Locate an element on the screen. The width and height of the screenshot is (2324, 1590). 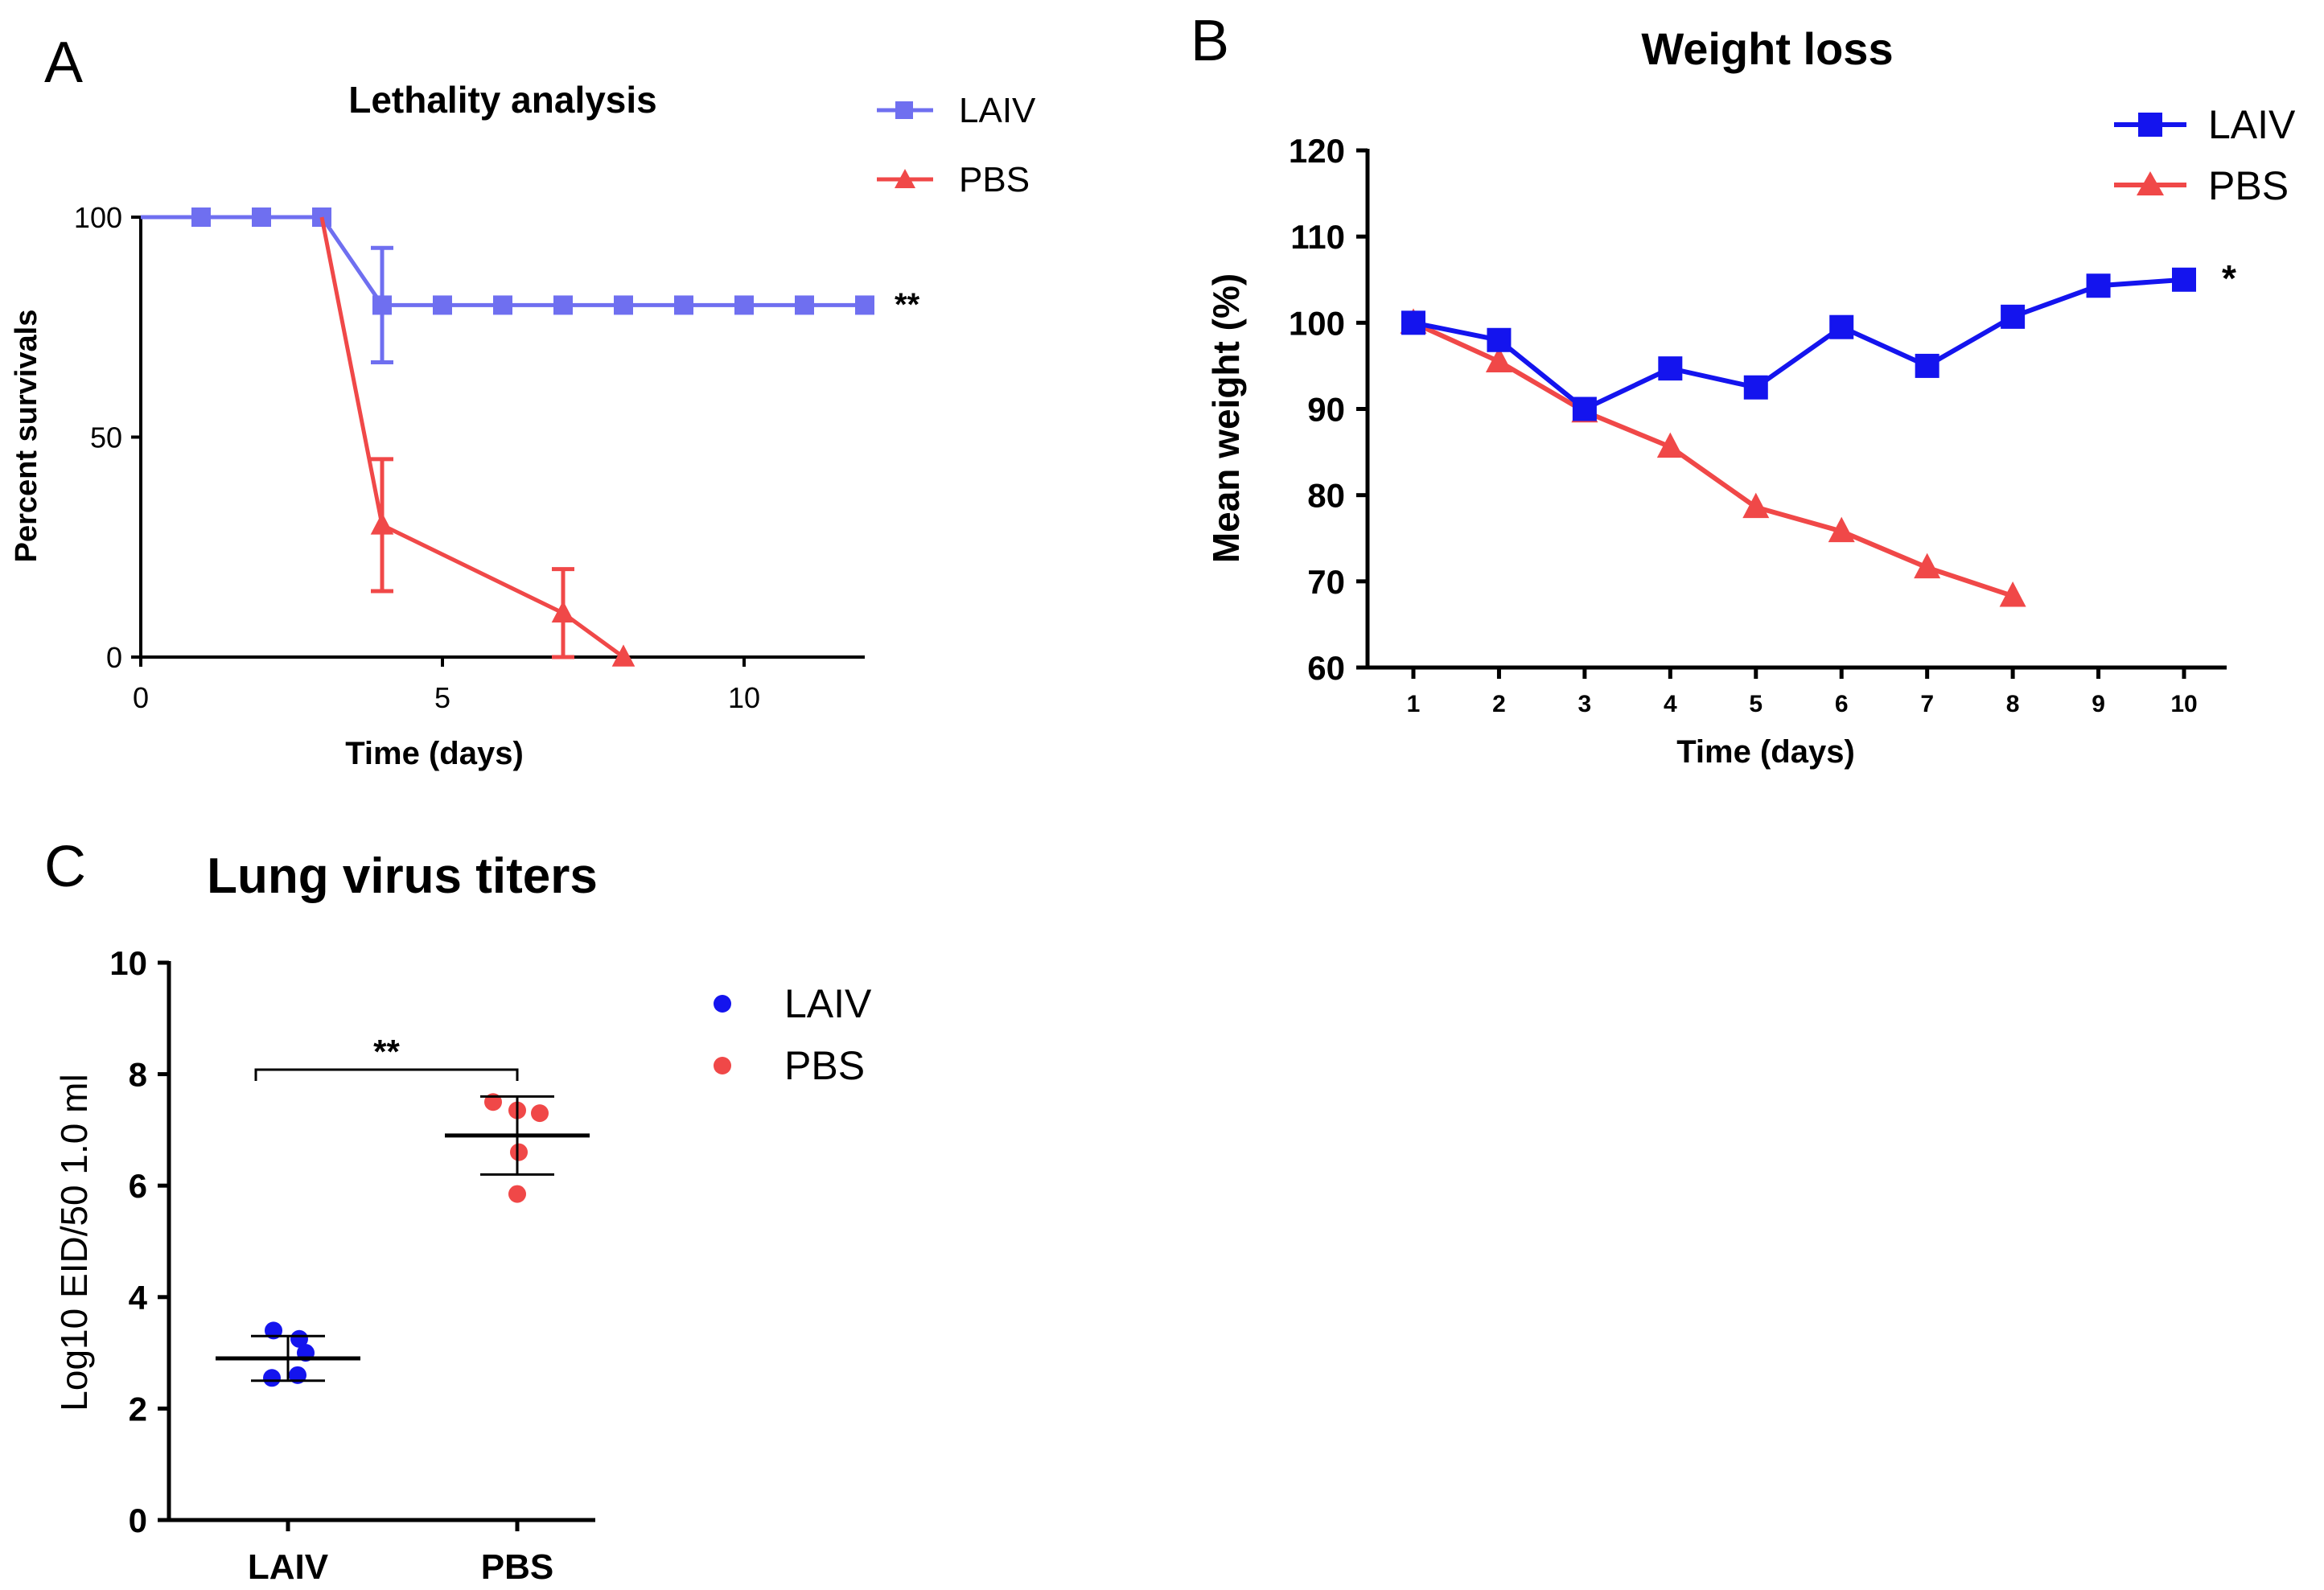
legend-c-laiv-label: LAIV is located at coordinates (828, 1004).